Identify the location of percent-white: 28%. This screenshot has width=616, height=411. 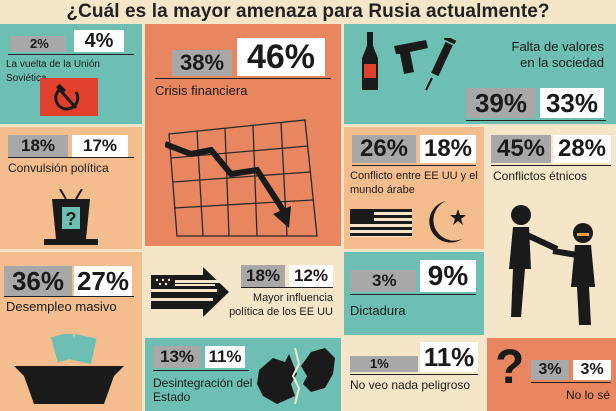
(582, 149).